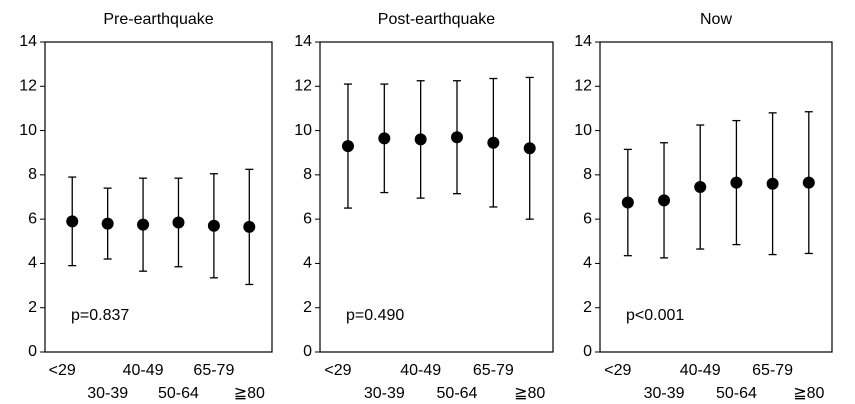 The image size is (855, 404). I want to click on annotation: p=0.490, so click(375, 315).